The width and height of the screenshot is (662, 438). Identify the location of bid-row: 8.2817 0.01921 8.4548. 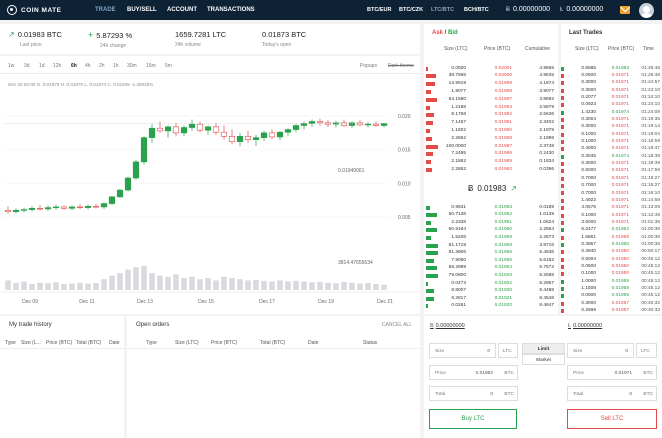
(491, 298).